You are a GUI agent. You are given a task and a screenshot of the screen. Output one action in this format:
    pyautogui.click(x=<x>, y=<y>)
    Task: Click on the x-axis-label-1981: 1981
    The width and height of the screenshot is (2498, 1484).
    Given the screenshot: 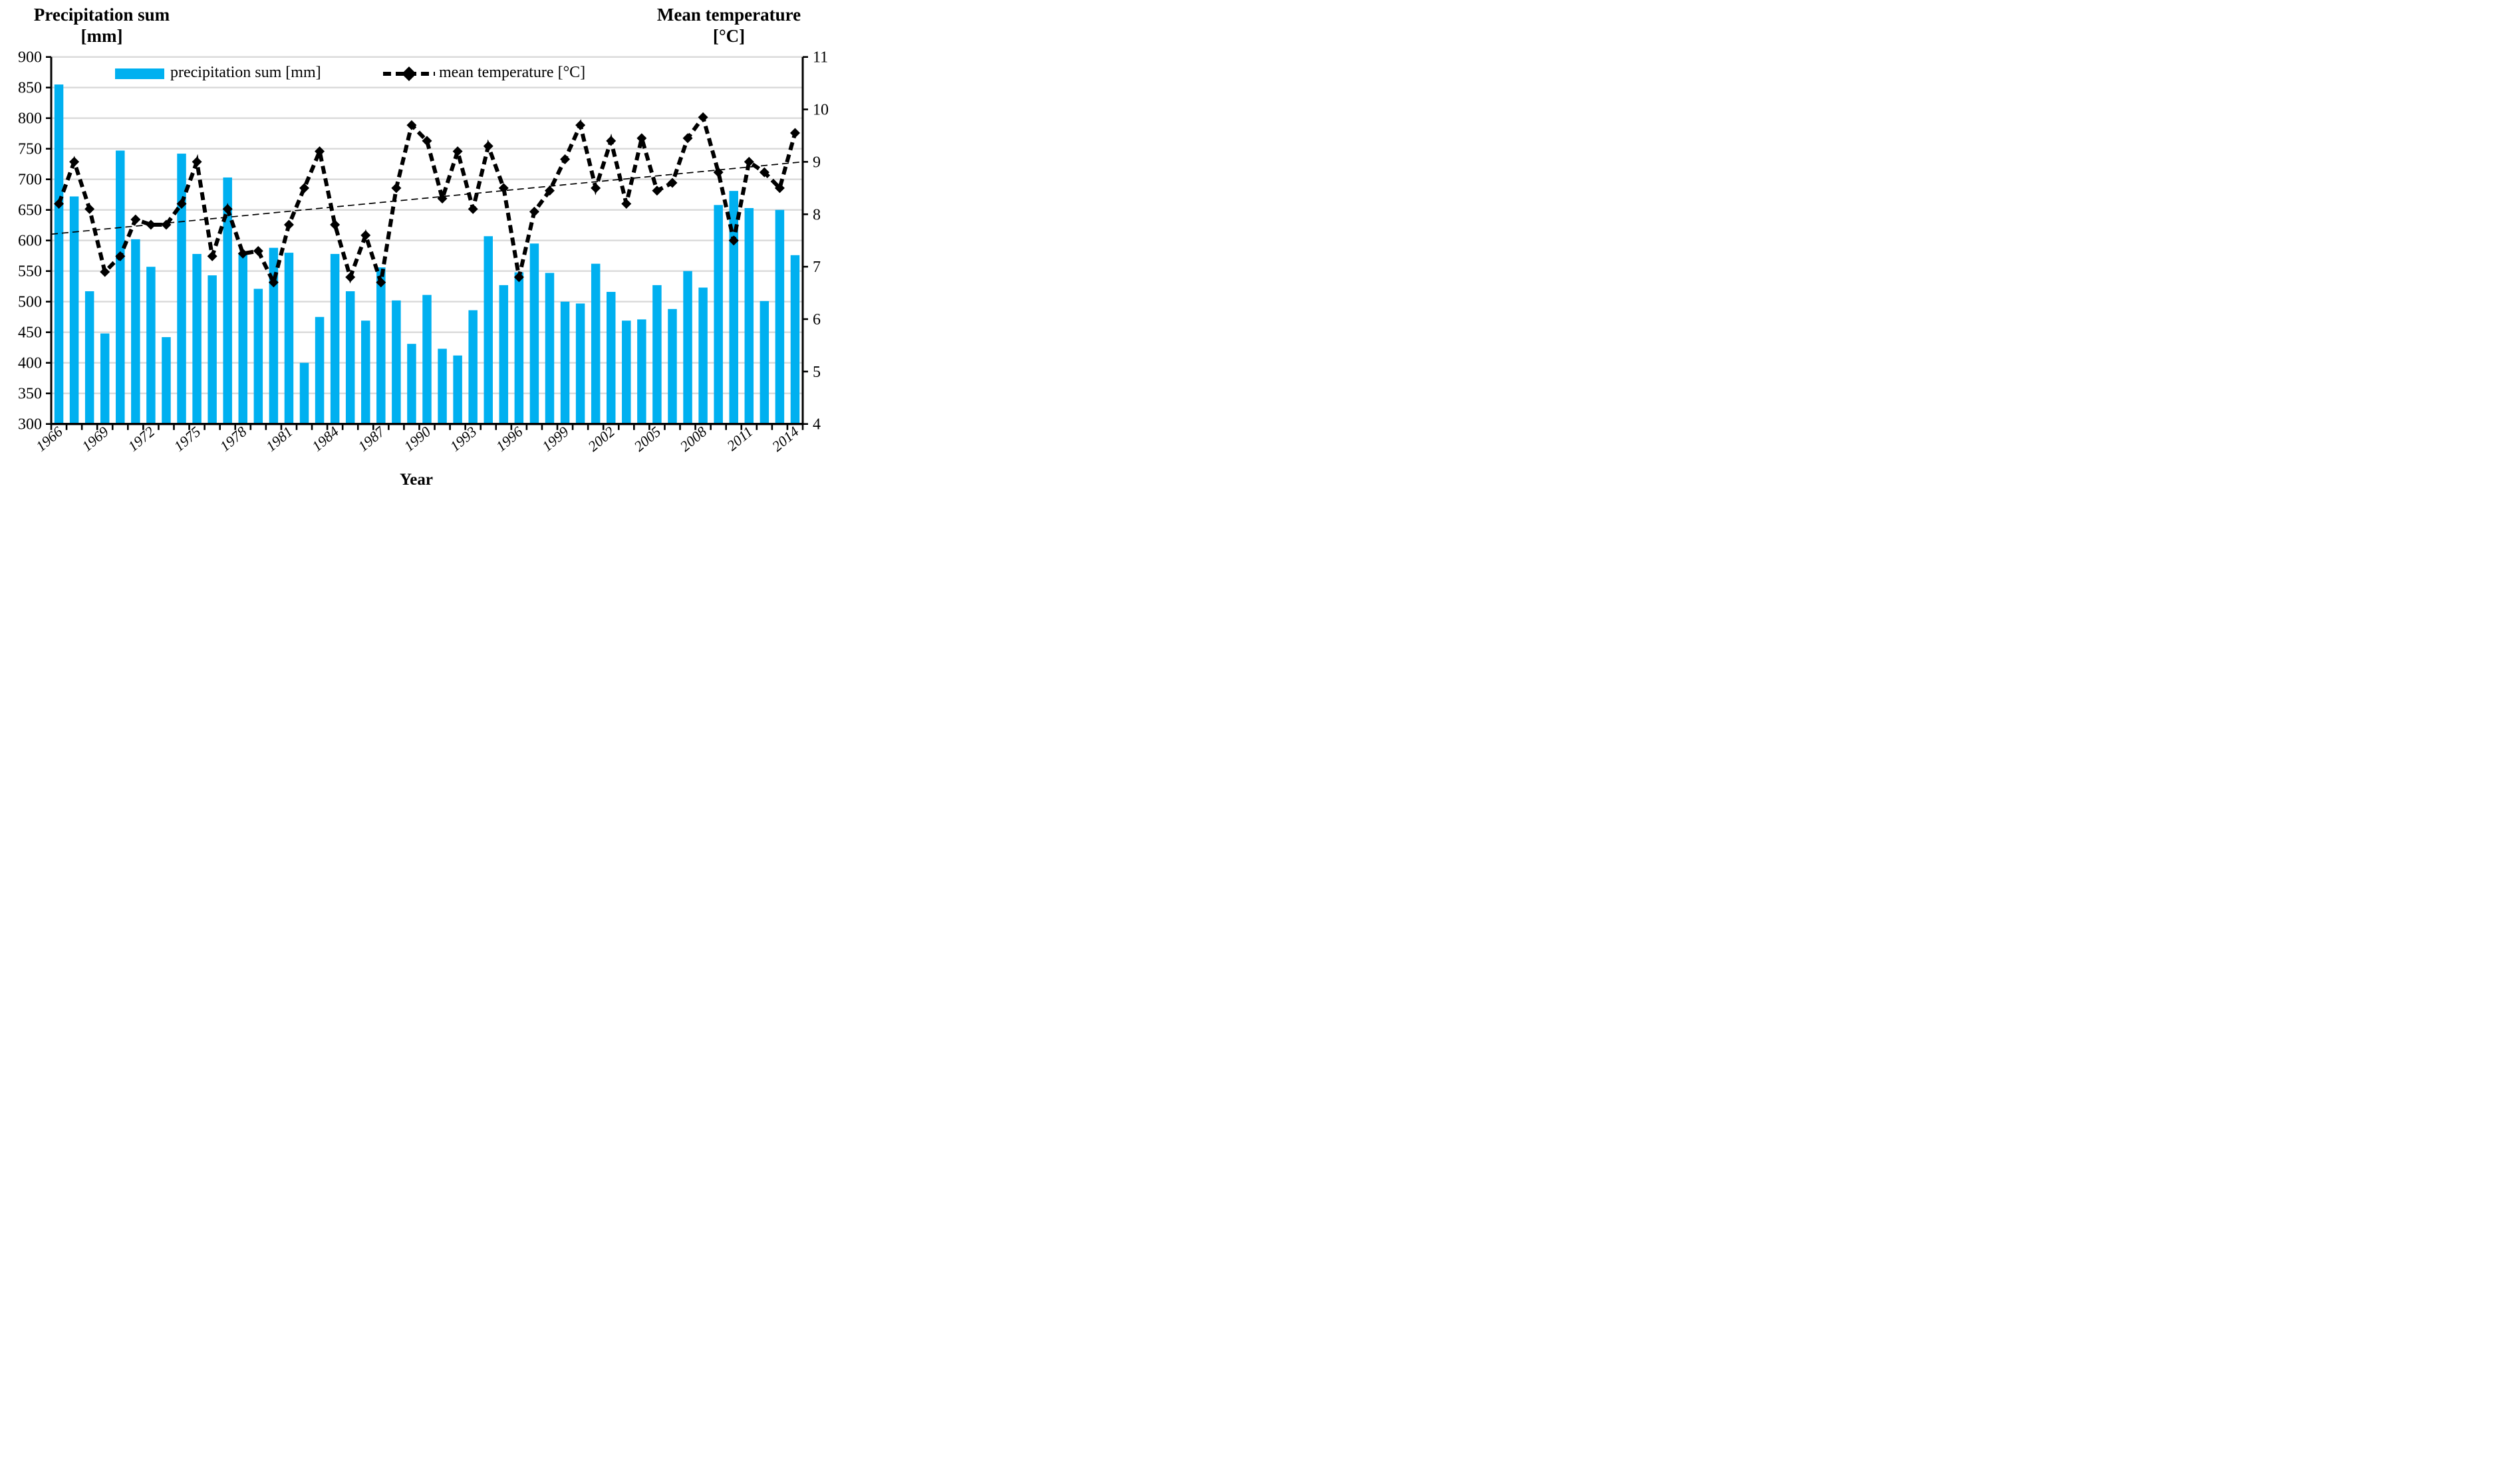 What is the action you would take?
    pyautogui.click(x=279, y=439)
    